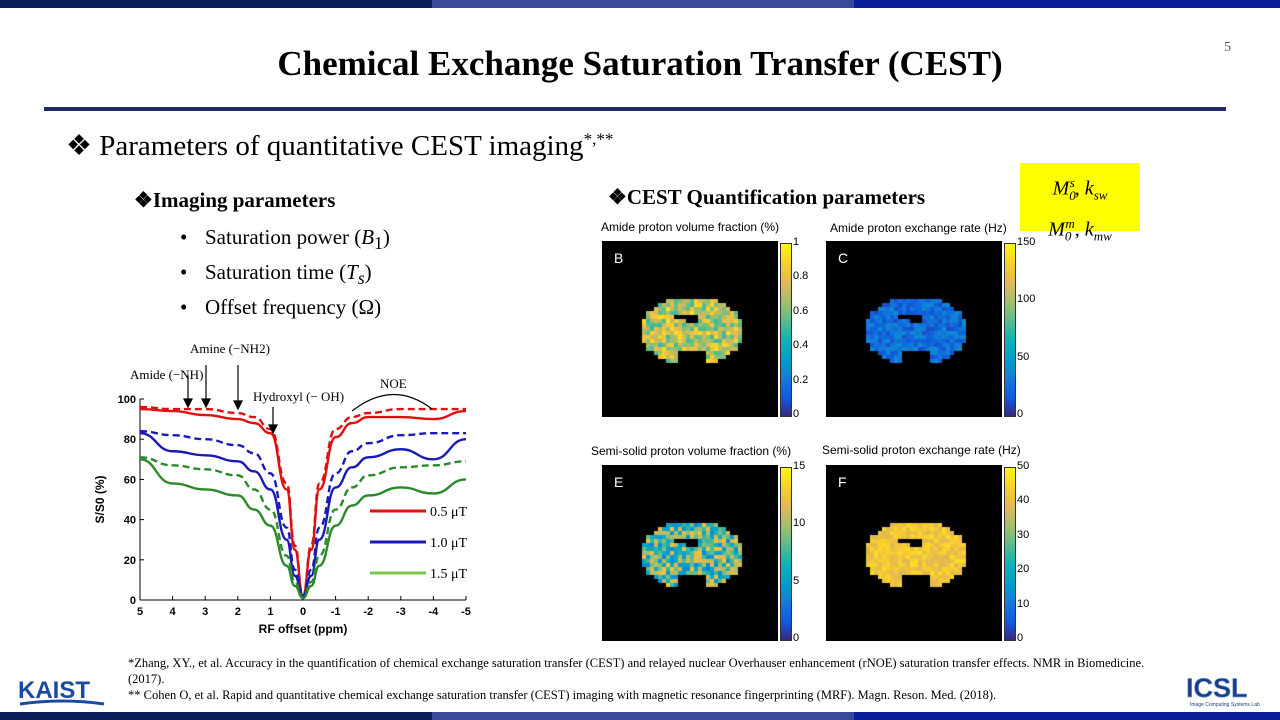  I want to click on parameter-map-image: B, so click(690, 329).